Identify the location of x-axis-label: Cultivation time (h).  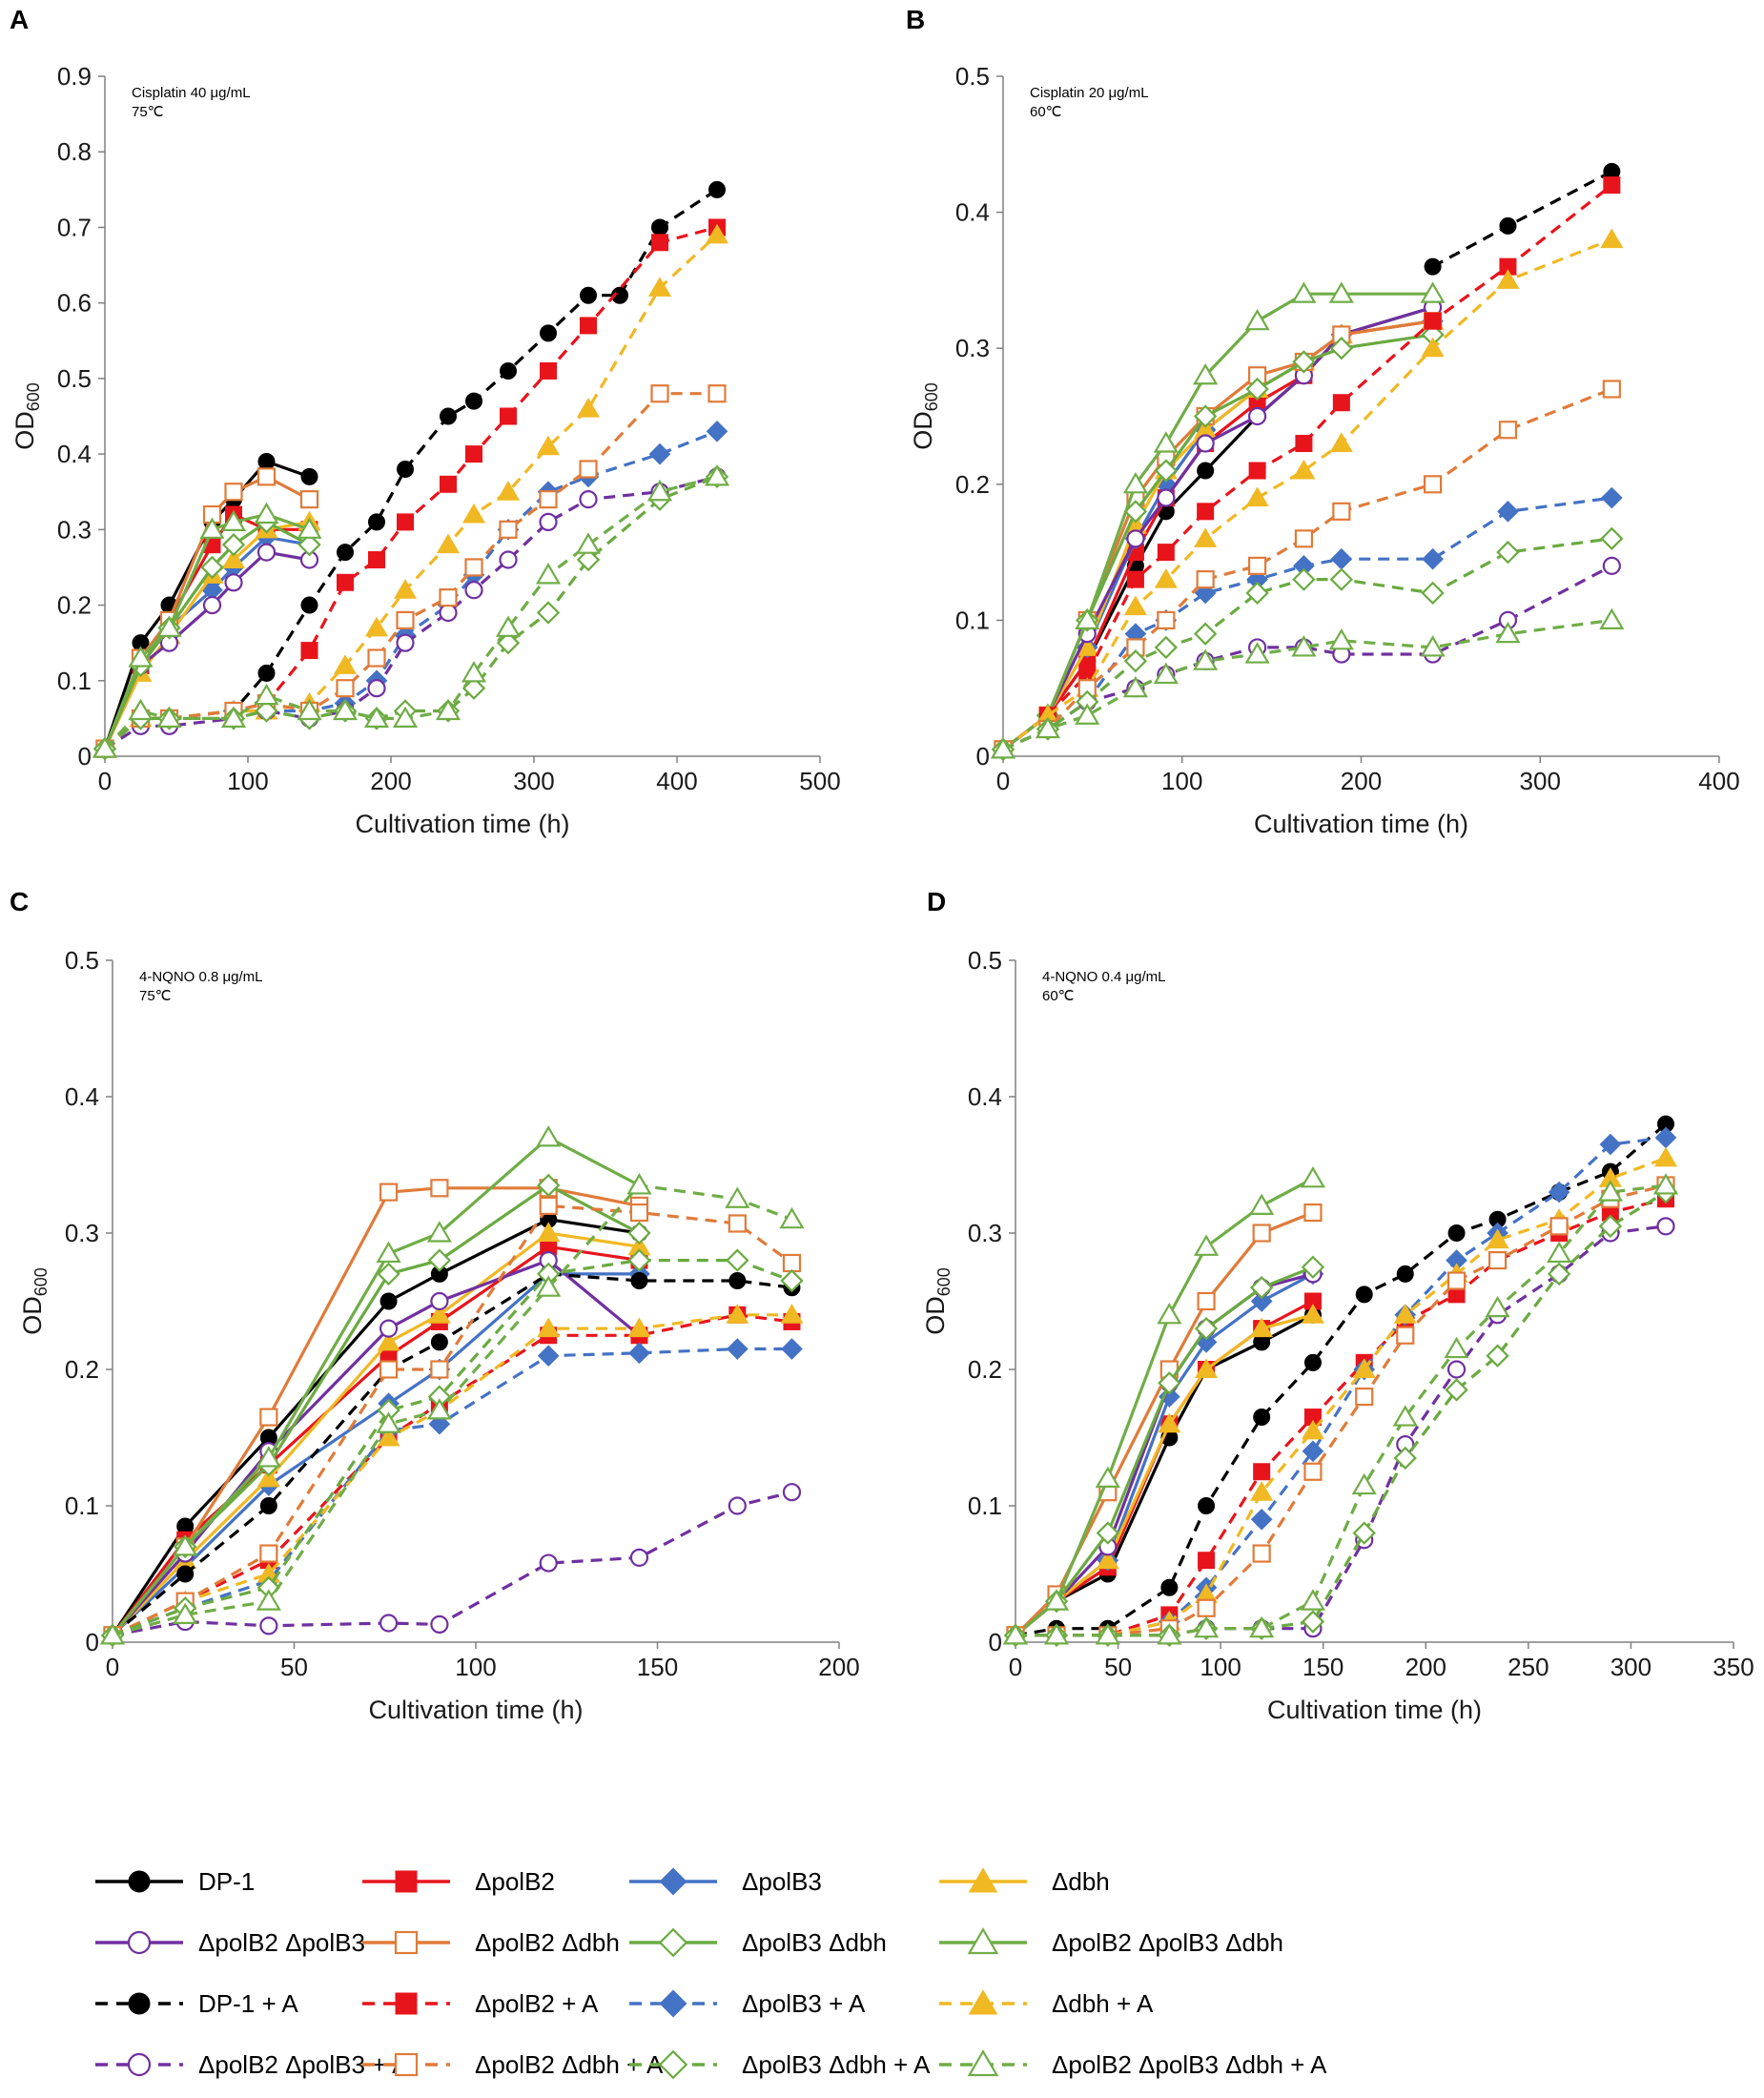
(1361, 824).